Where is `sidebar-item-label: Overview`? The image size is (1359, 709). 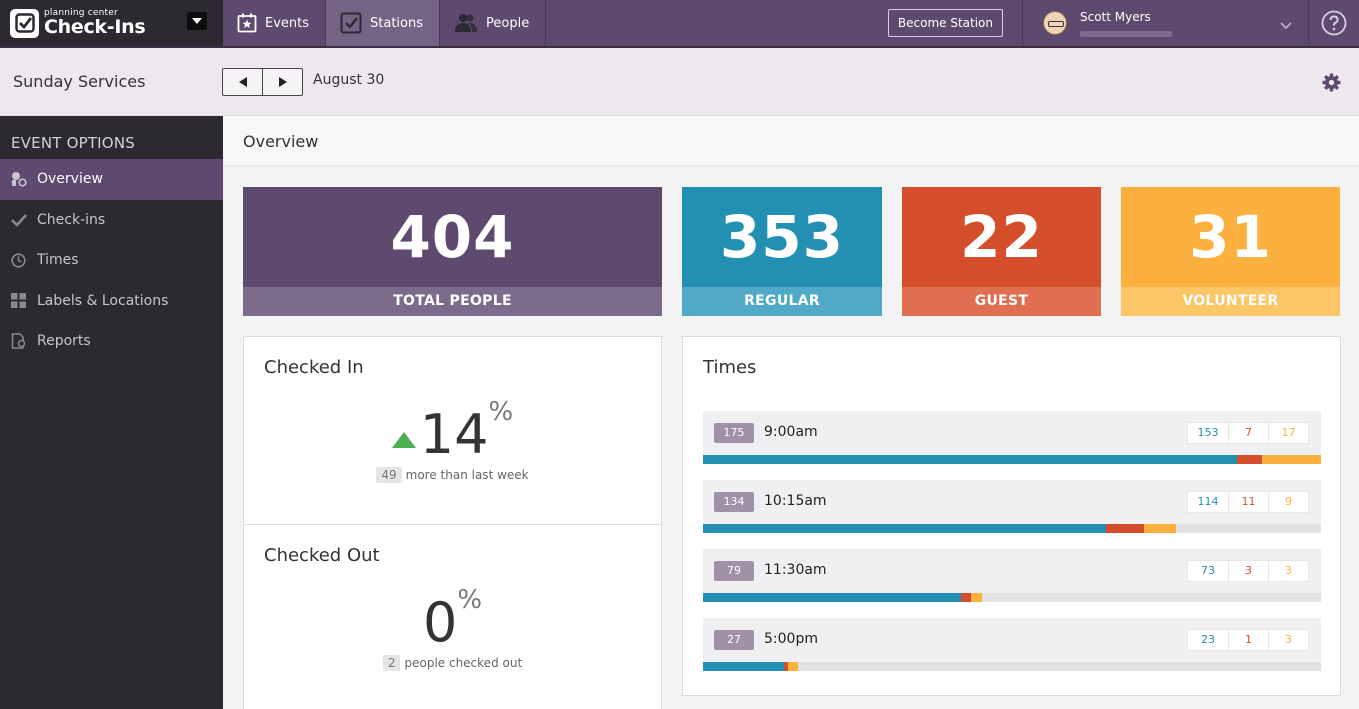 sidebar-item-label: Overview is located at coordinates (70, 179).